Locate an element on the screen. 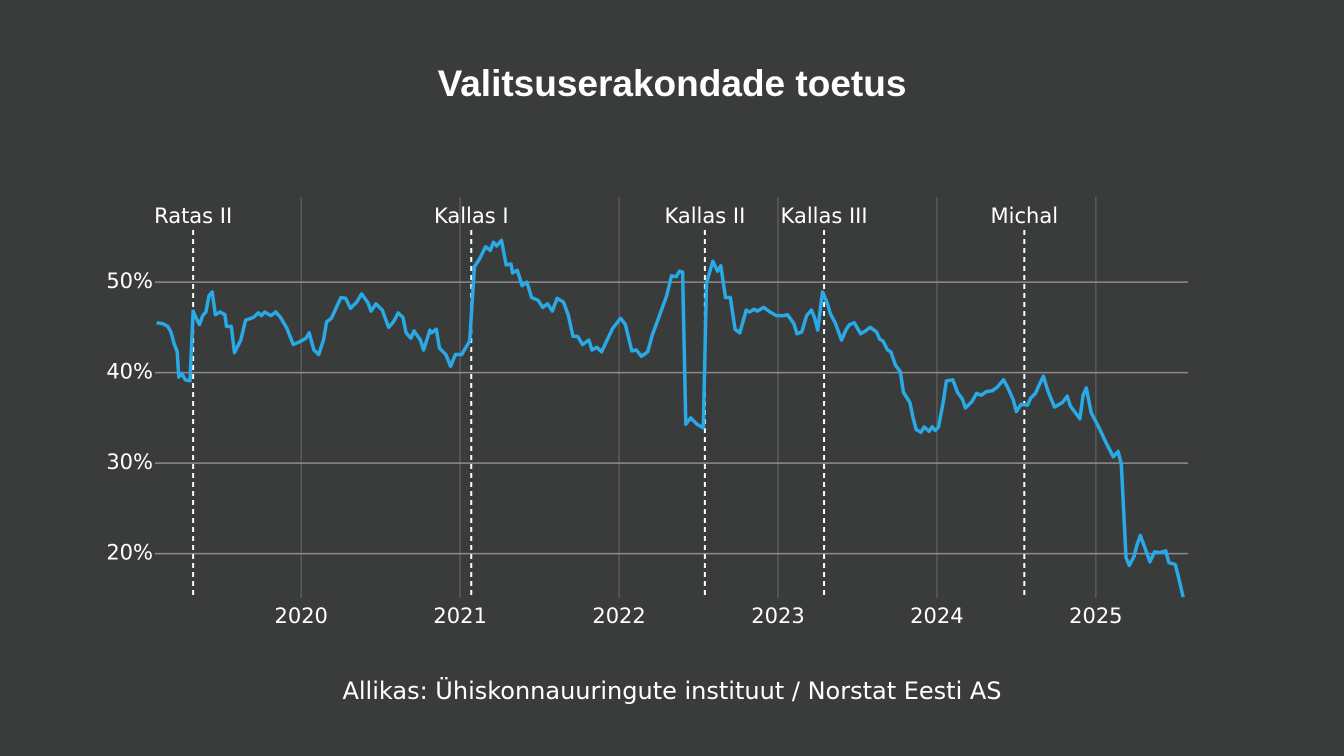 The image size is (1344, 756). y-tick-label: 50% is located at coordinates (129, 281).